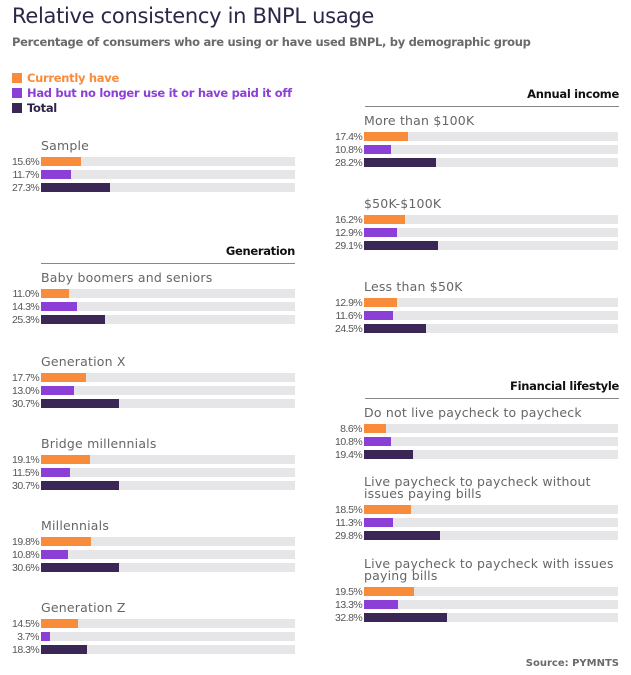  What do you see at coordinates (26, 319) in the screenshot?
I see `data-label: 25.3%` at bounding box center [26, 319].